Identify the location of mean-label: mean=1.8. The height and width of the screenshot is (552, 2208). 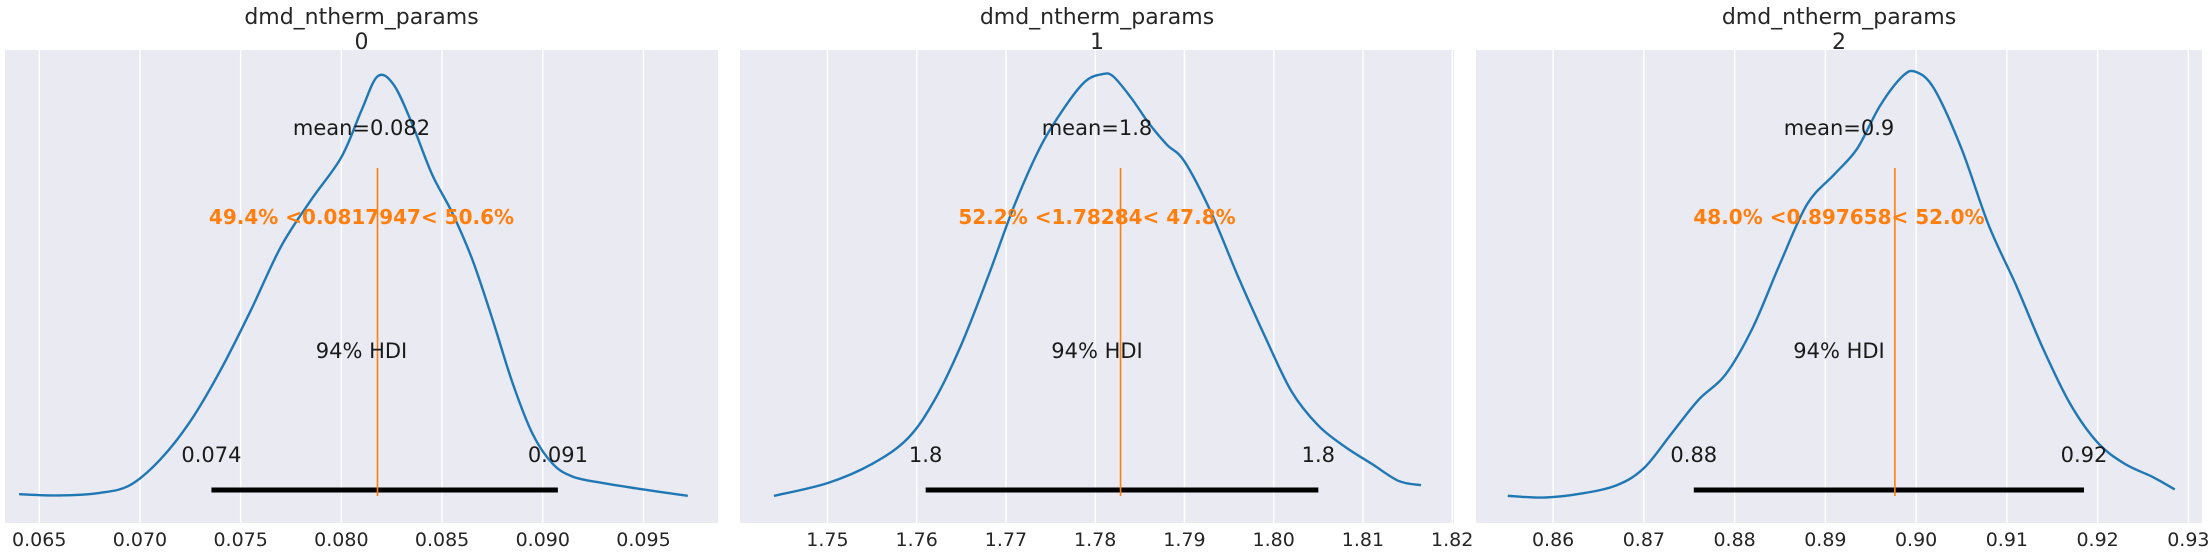
(1097, 128).